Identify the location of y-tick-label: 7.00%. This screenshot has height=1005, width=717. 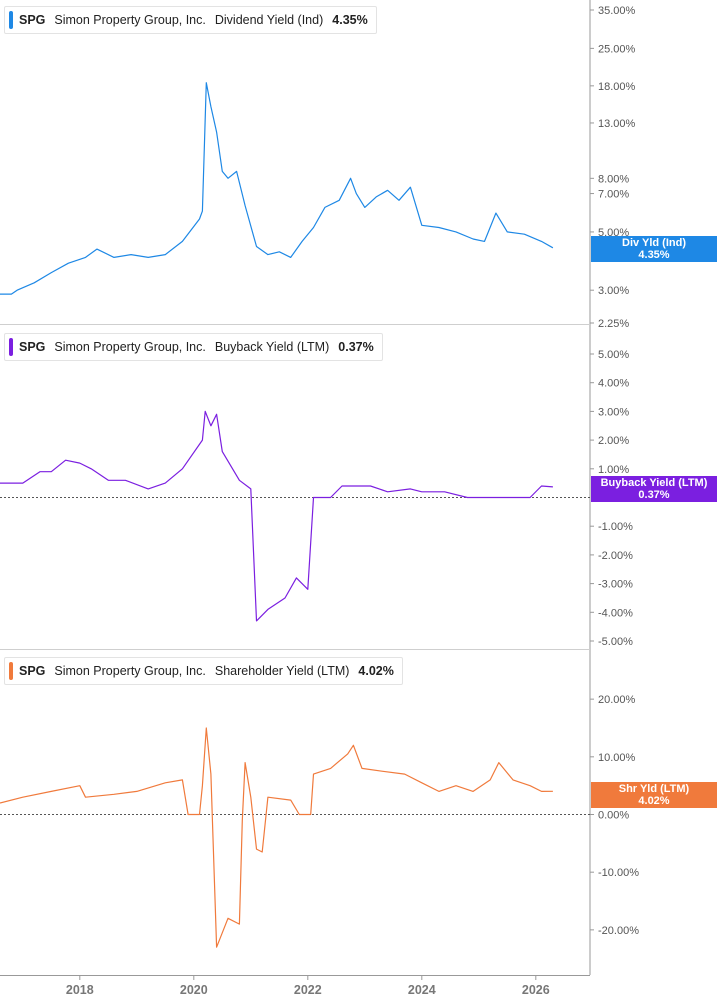
(613, 195).